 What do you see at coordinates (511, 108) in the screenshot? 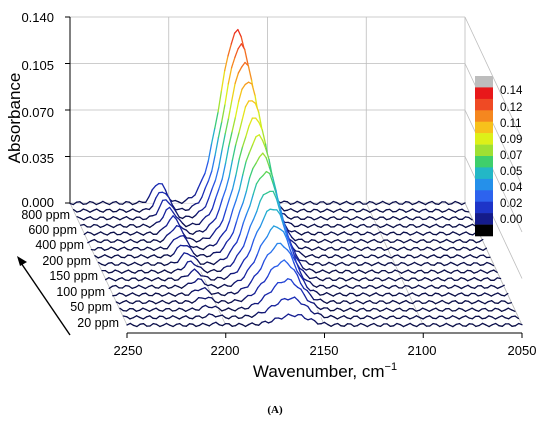
I see `colorbar-label: 0.12` at bounding box center [511, 108].